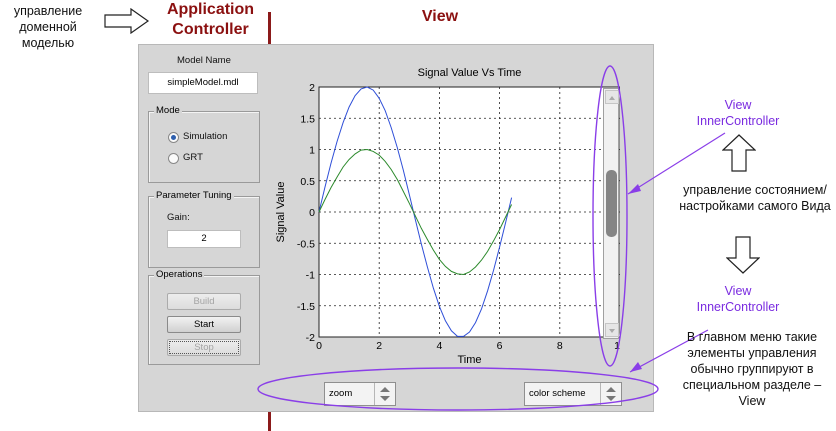  I want to click on scroll-up-arrow-icon, so click(612, 97).